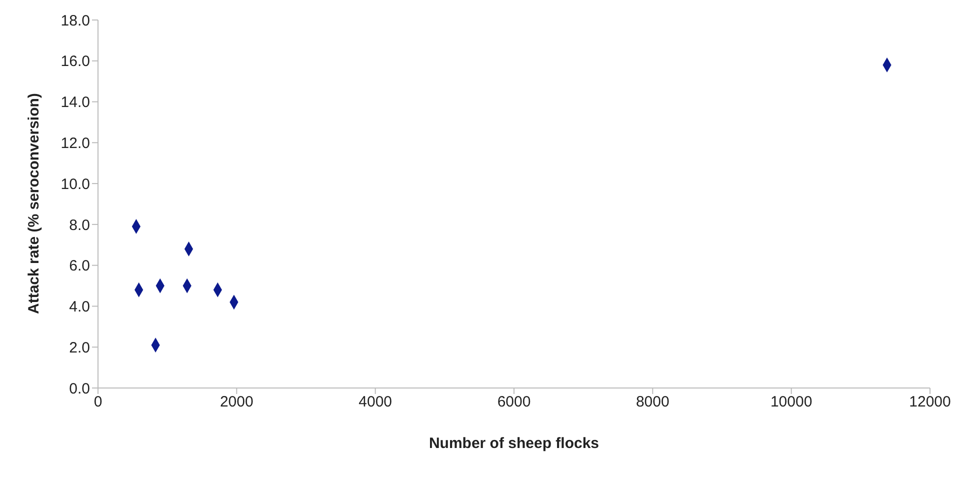 The width and height of the screenshot is (970, 481). Describe the element at coordinates (79, 389) in the screenshot. I see `y-tick-label: 0.0` at that location.